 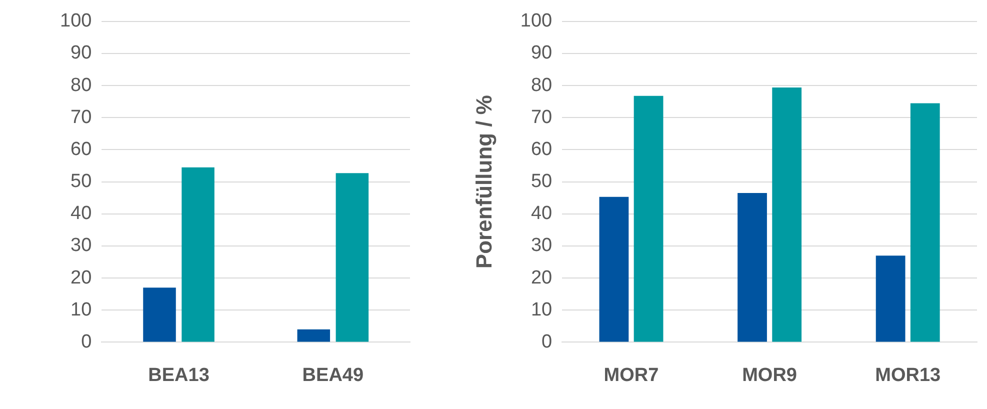 What do you see at coordinates (908, 375) in the screenshot?
I see `x-tick-label: MOR13` at bounding box center [908, 375].